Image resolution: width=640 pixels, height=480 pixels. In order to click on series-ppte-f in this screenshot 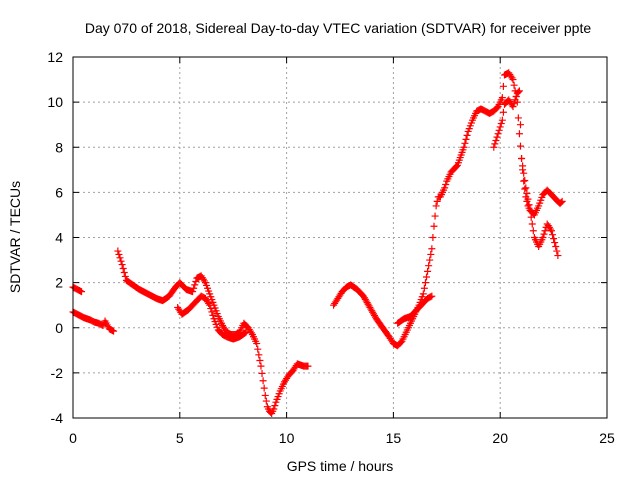, I will do `click(415, 309)`.